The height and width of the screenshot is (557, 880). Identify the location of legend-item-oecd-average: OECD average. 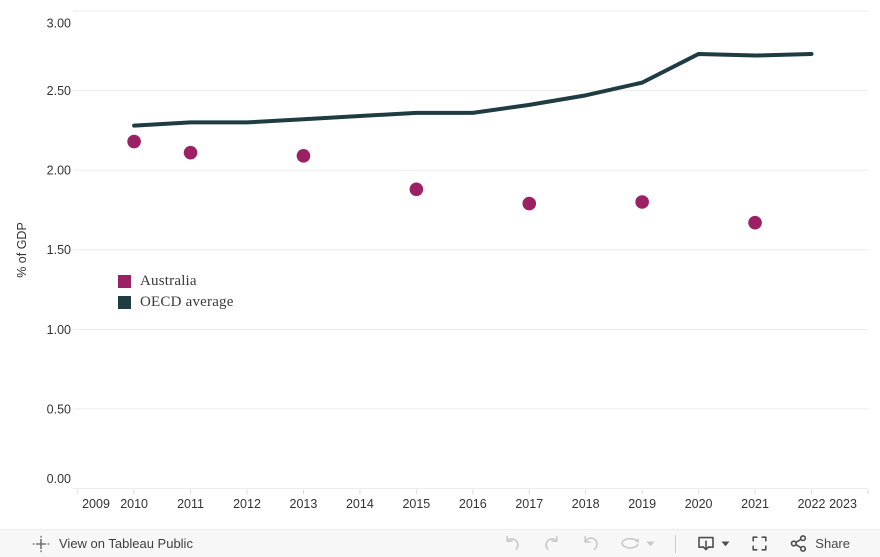
(176, 302).